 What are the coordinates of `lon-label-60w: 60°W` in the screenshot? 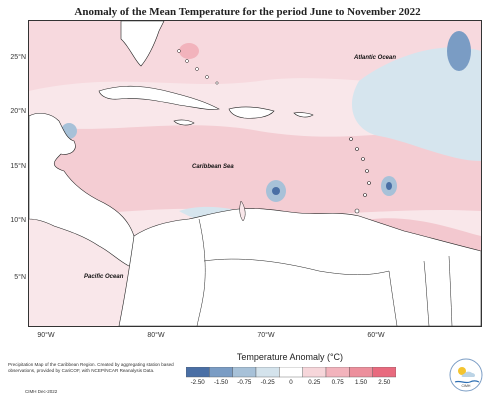 It's located at (376, 335).